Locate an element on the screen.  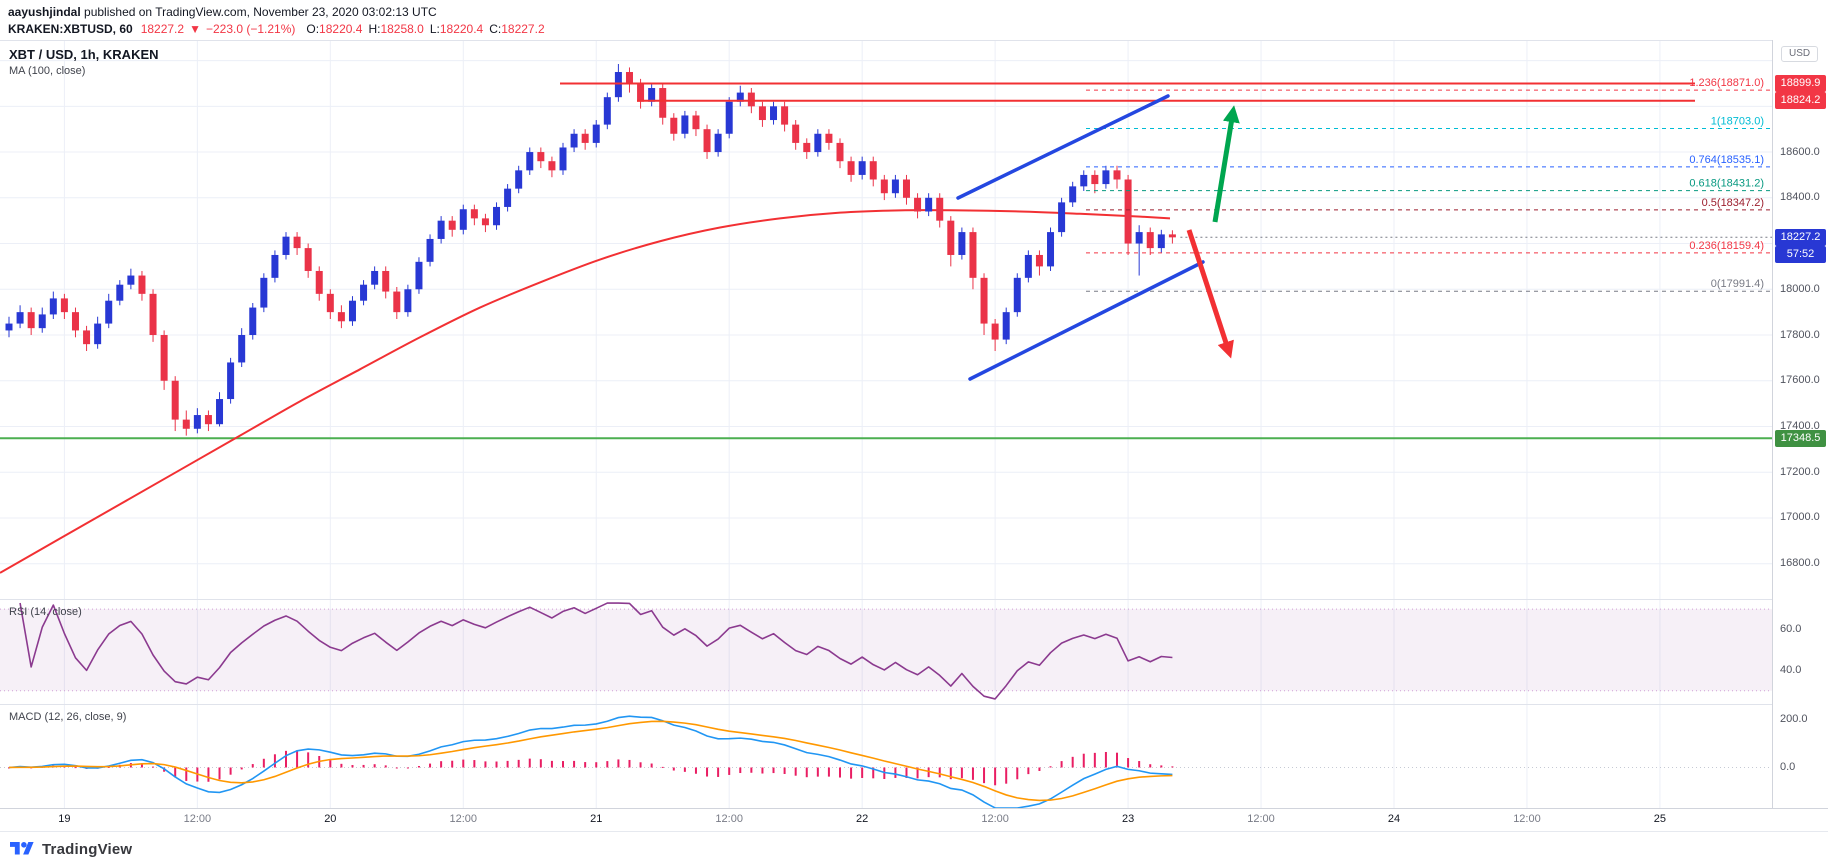
price-axis-label: 18400.0 is located at coordinates (1800, 197).